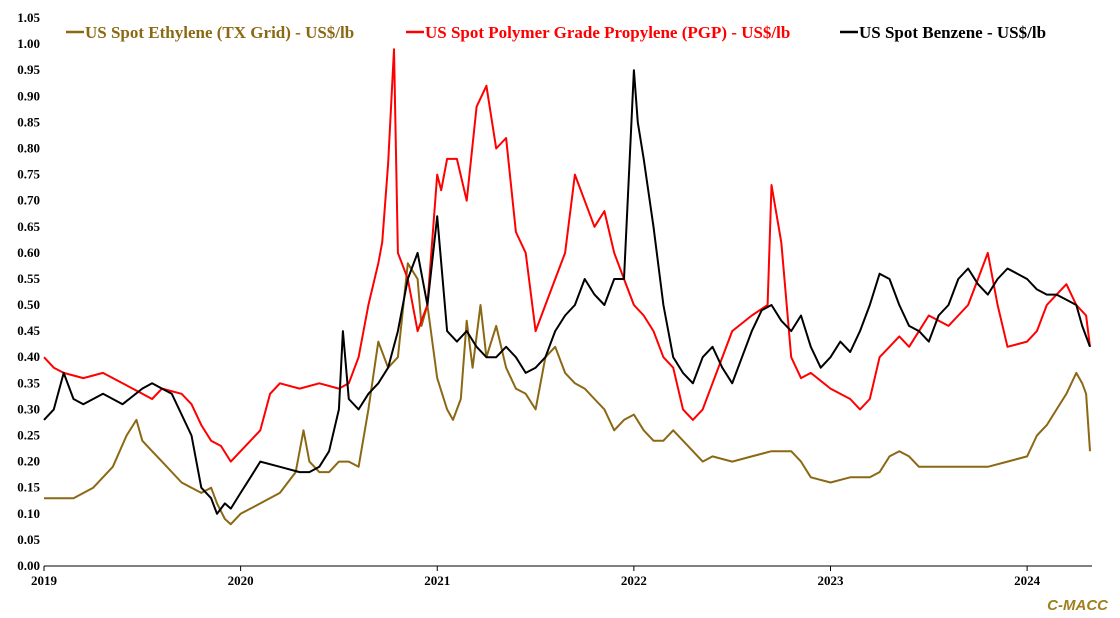 The image size is (1120, 618). What do you see at coordinates (219, 32) in the screenshot?
I see `legend-label: US Spot Ethylene (TX Grid) - US$/lb` at bounding box center [219, 32].